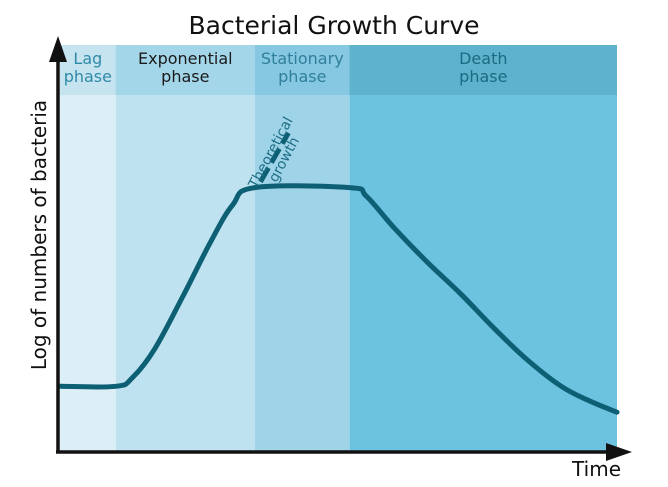 This screenshot has height=487, width=668. What do you see at coordinates (483, 58) in the screenshot?
I see `phase-label-3-line-0: Death` at bounding box center [483, 58].